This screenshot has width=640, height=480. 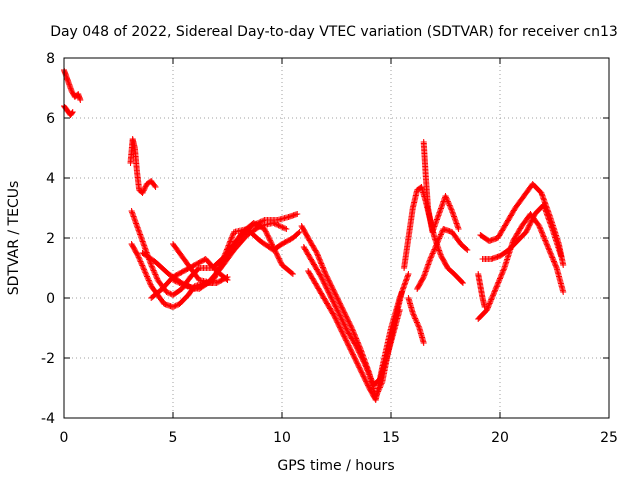 I want to click on x-tick-label: 0, so click(x=64, y=438).